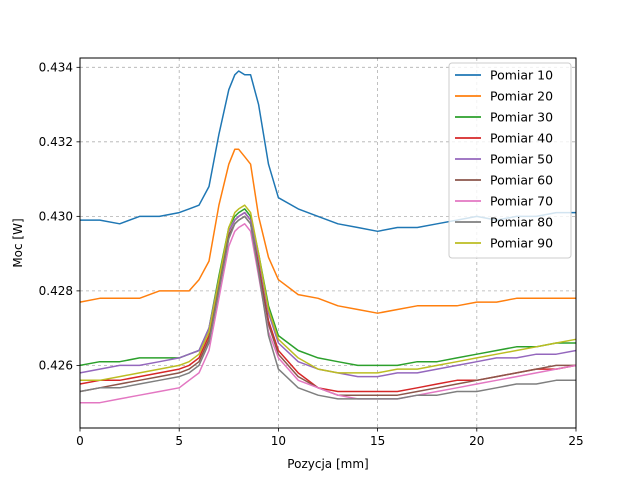 This screenshot has height=480, width=640. I want to click on y-axis-label: Moc [W], so click(18, 242).